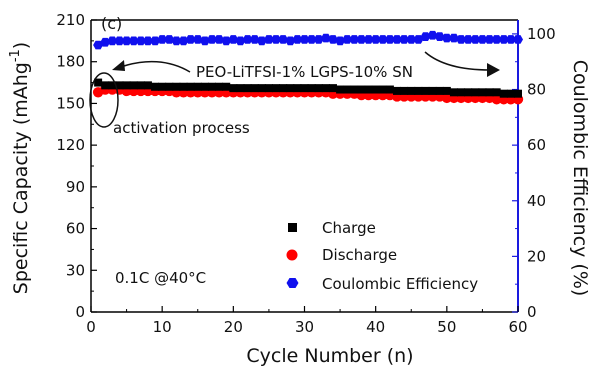  Describe the element at coordinates (104, 100) in the screenshot. I see `activation-ellipse` at that location.